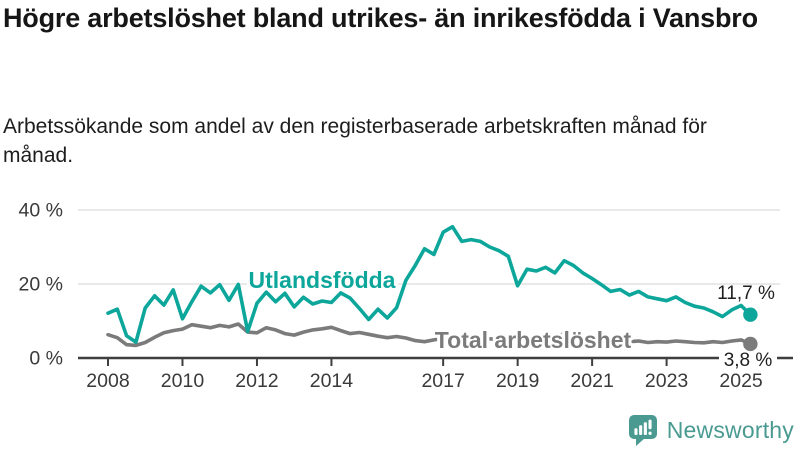 The image size is (800, 450). Describe the element at coordinates (256, 381) in the screenshot. I see `x-axis-label-2012: 2012` at that location.